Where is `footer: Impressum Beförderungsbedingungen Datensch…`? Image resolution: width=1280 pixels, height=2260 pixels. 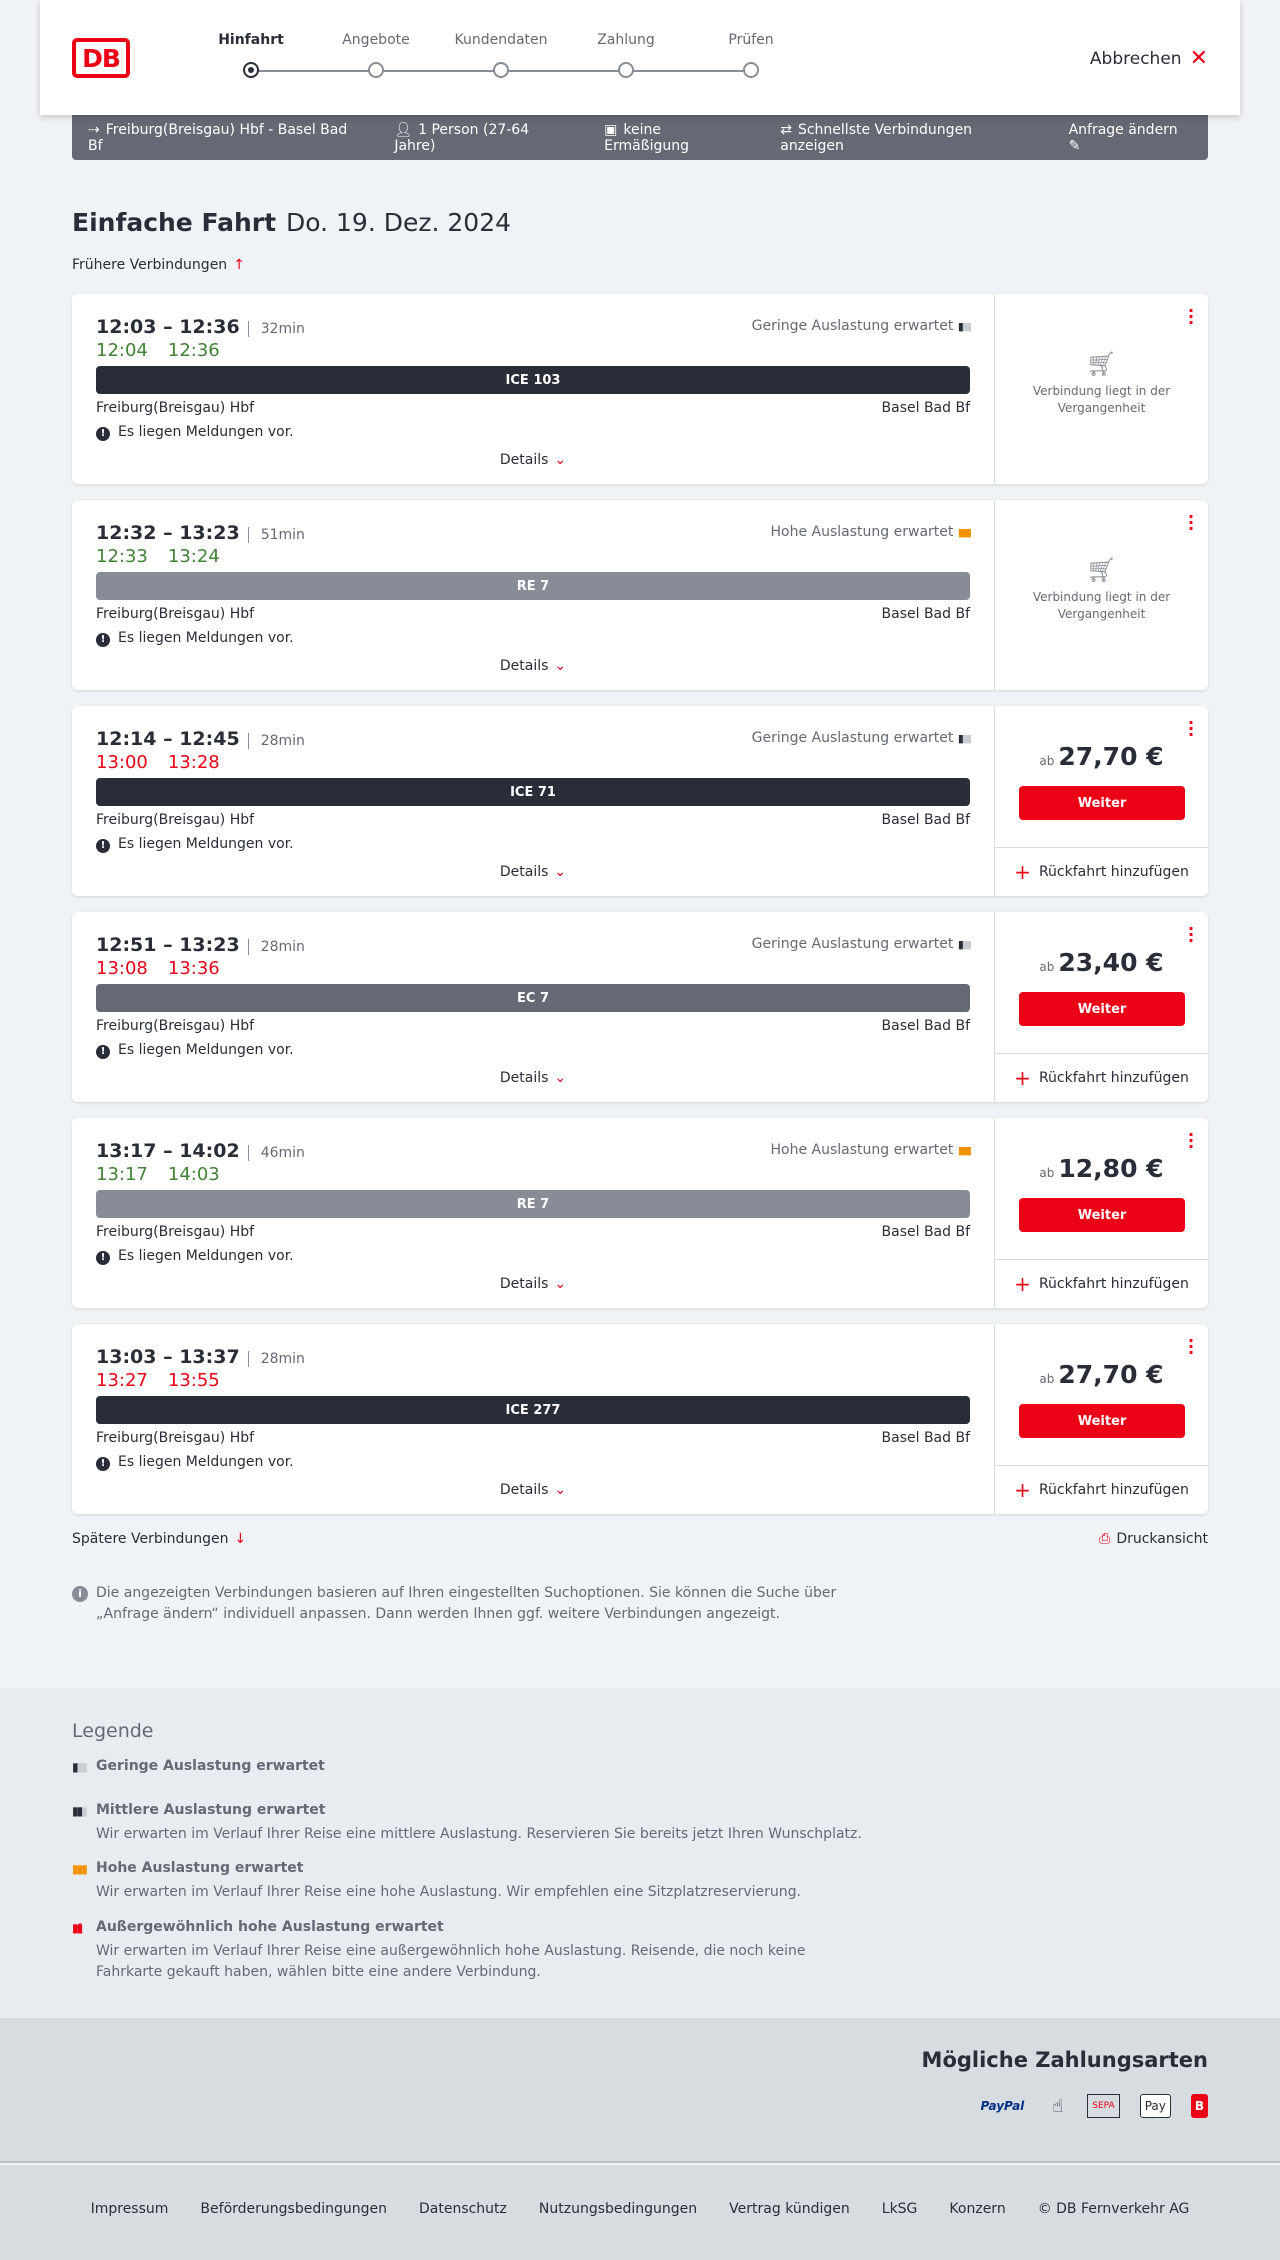
footer: Impressum Beförderungsbedingungen Datensch… is located at coordinates (640, 2212).